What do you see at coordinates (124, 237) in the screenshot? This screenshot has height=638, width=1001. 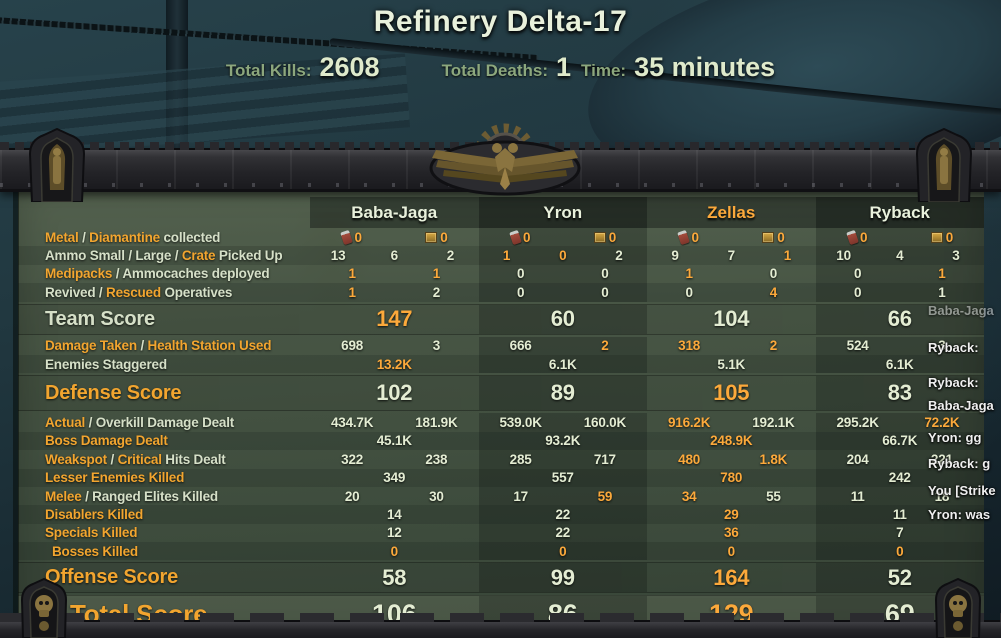 I see `row-label-segment: Diamantine` at bounding box center [124, 237].